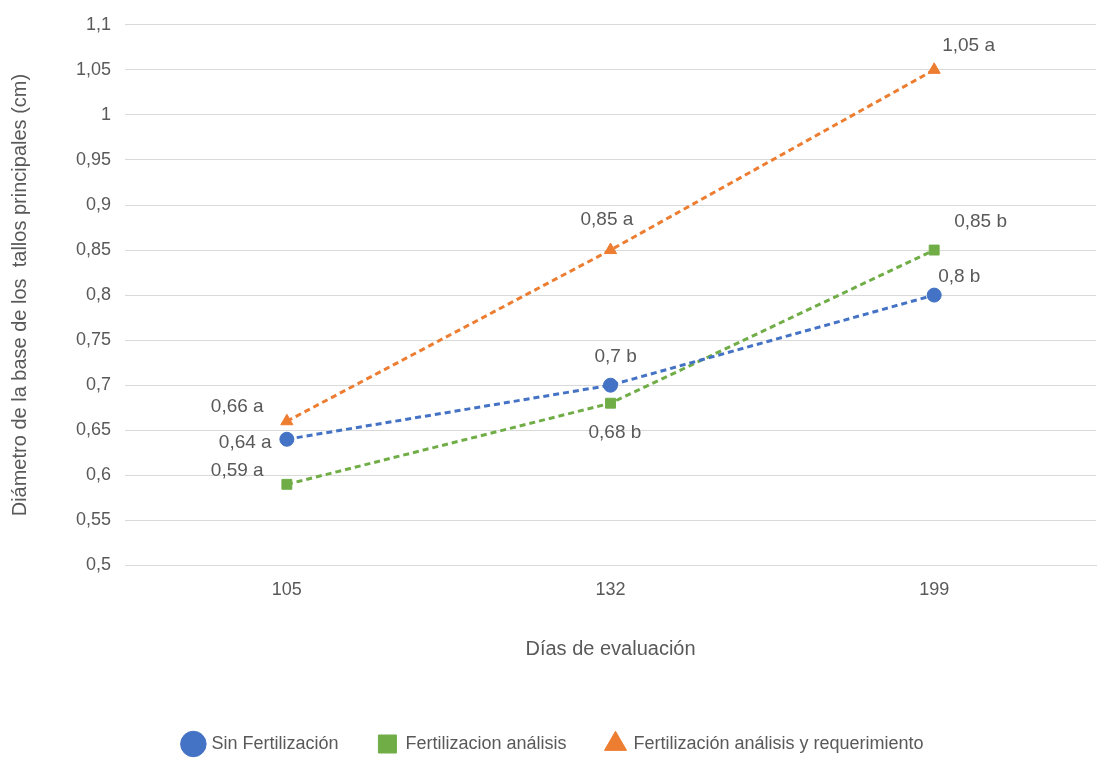  What do you see at coordinates (778, 742) in the screenshot?
I see `legend-label: Fertilización análisis y requerimiento` at bounding box center [778, 742].